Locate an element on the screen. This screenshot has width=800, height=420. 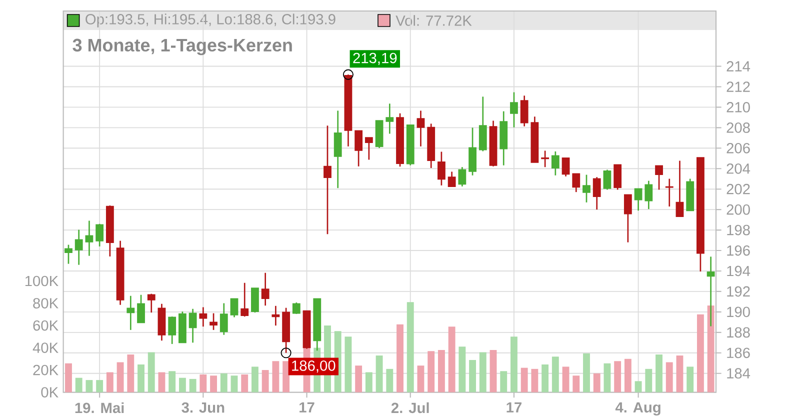
y-tick-label: 214 is located at coordinates (738, 66).